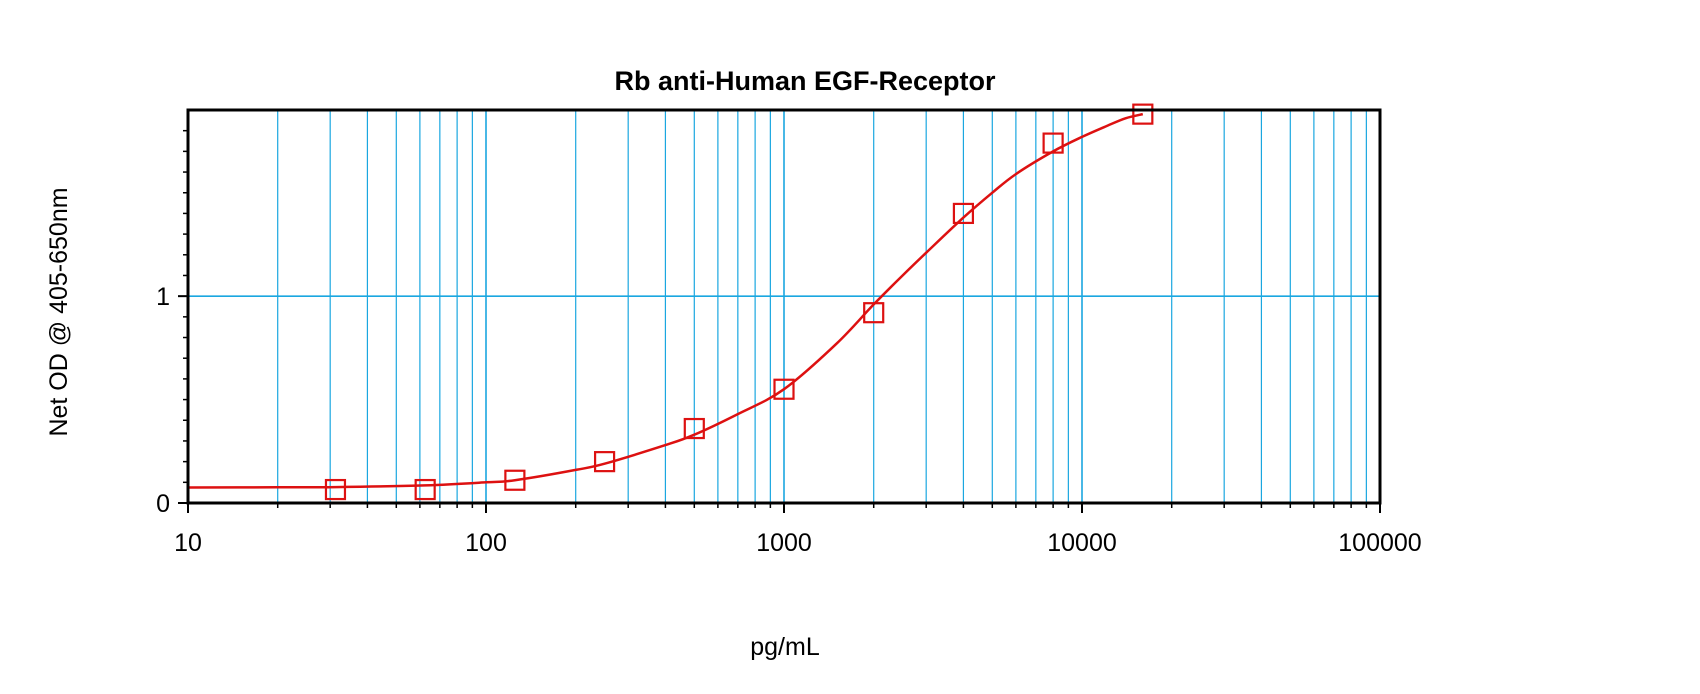 The height and width of the screenshot is (694, 1700). I want to click on y-tick-label: 0, so click(163, 504).